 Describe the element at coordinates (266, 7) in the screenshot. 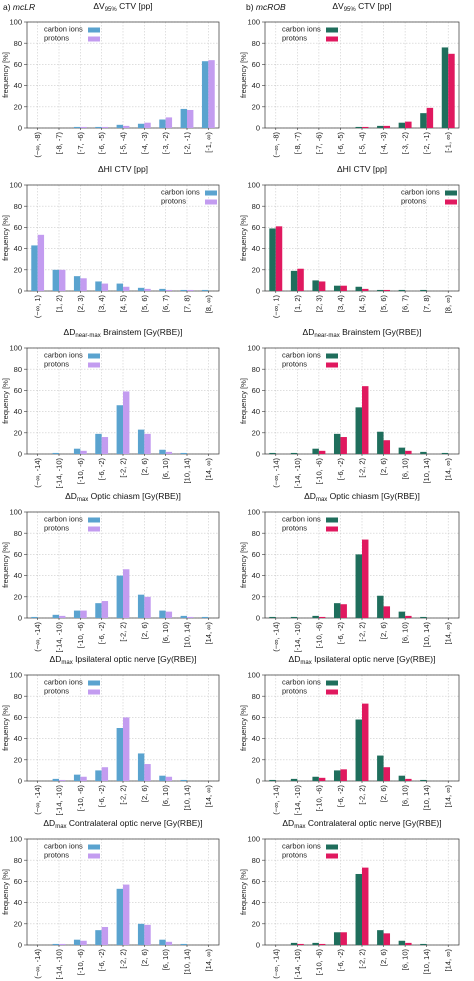

I see `panel-label-b: b) mcROB` at that location.